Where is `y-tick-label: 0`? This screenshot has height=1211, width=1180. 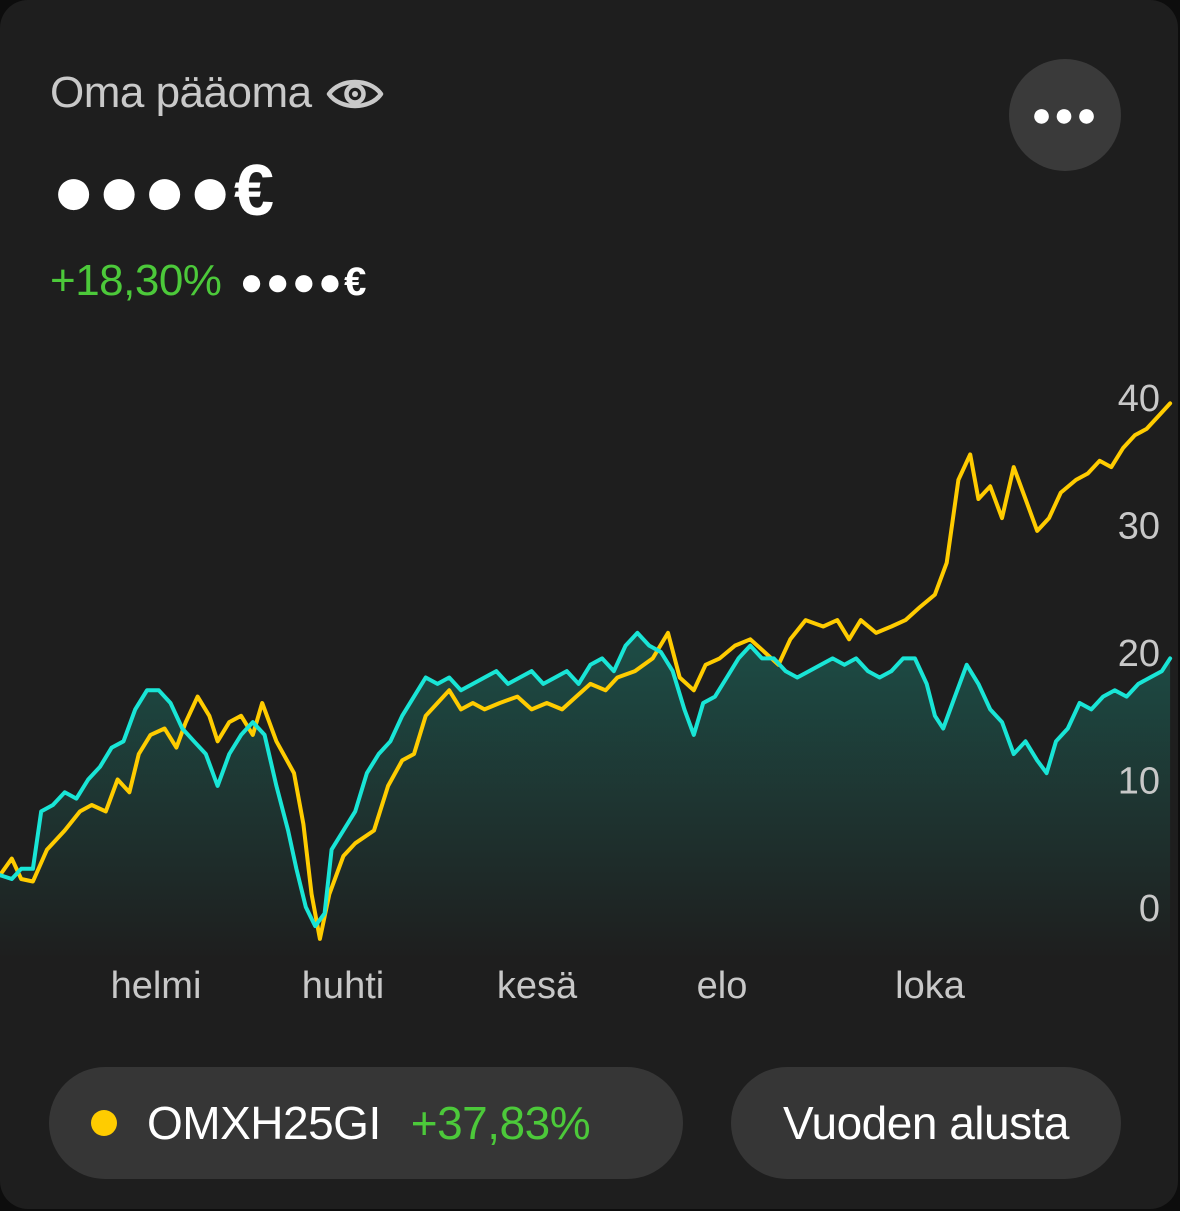 y-tick-label: 0 is located at coordinates (1149, 909).